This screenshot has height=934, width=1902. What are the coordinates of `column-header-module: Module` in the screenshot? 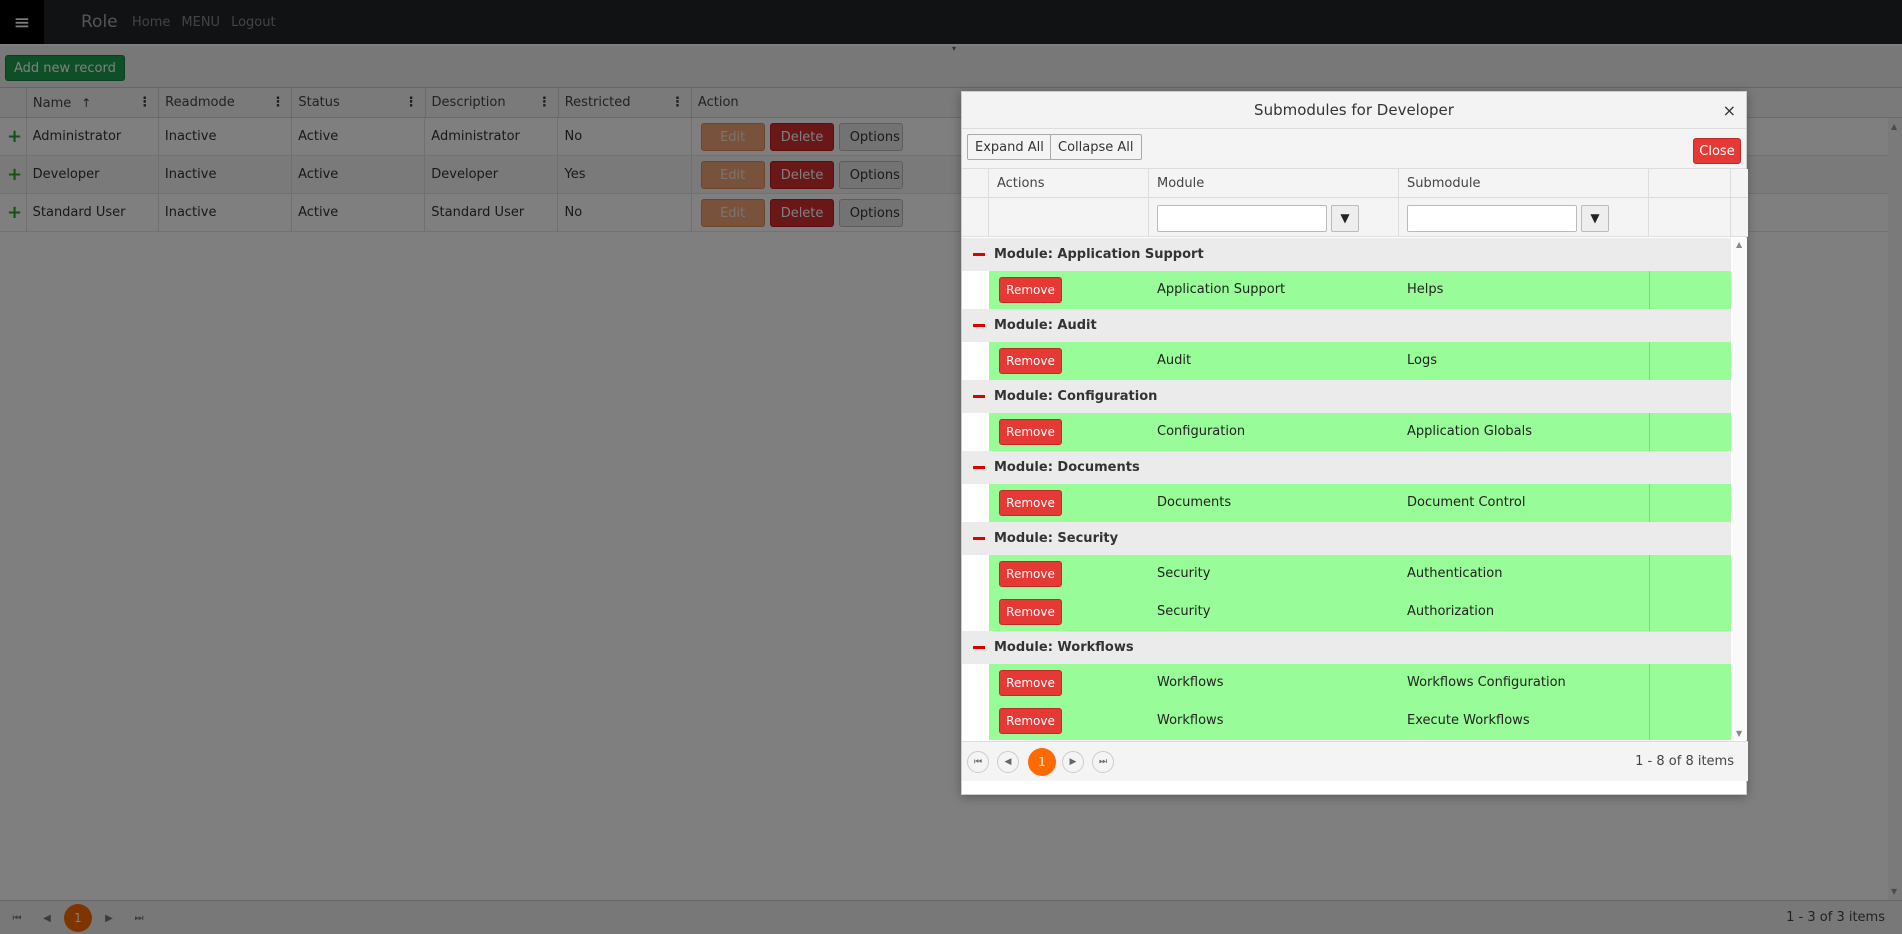 It's located at (1274, 183).